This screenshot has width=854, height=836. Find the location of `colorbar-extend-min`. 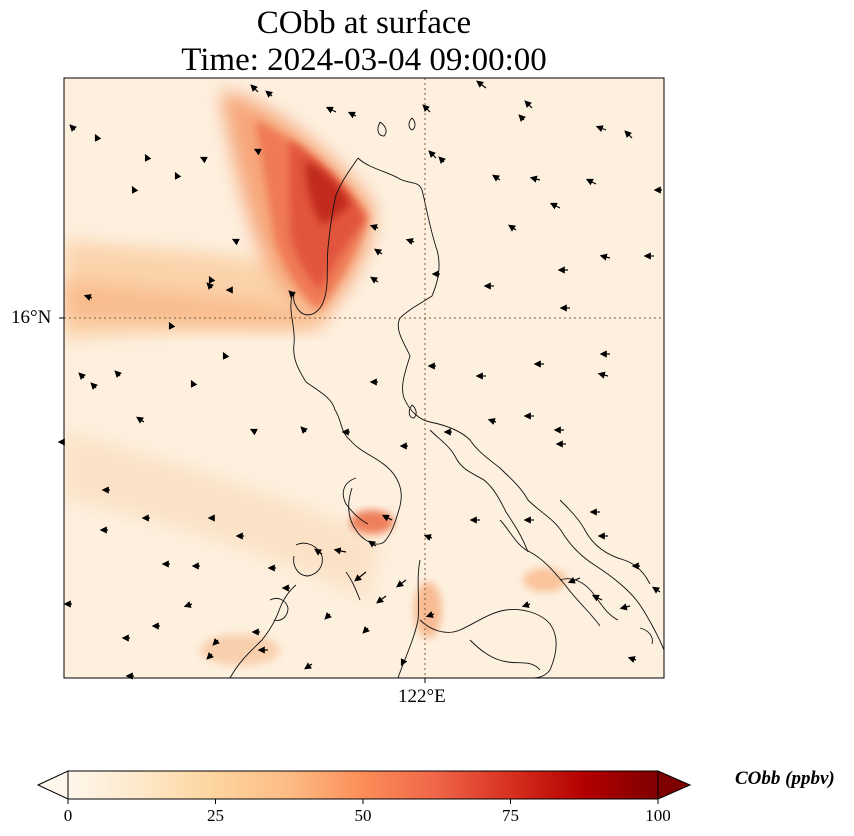

colorbar-extend-min is located at coordinates (52, 785).